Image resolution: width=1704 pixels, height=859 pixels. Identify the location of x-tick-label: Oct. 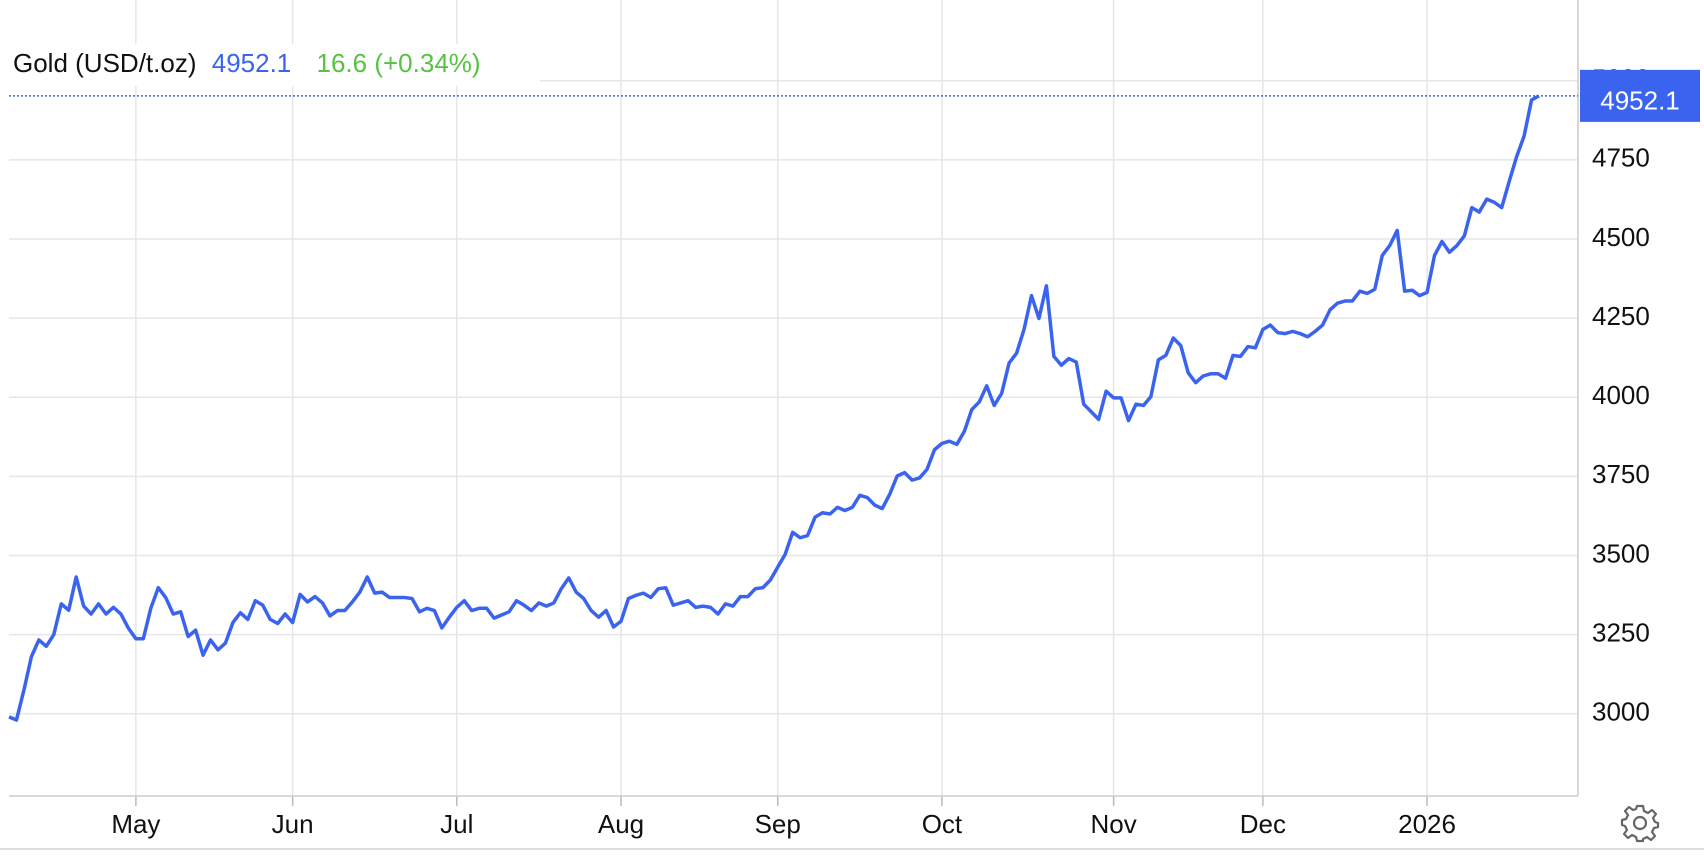
(942, 824).